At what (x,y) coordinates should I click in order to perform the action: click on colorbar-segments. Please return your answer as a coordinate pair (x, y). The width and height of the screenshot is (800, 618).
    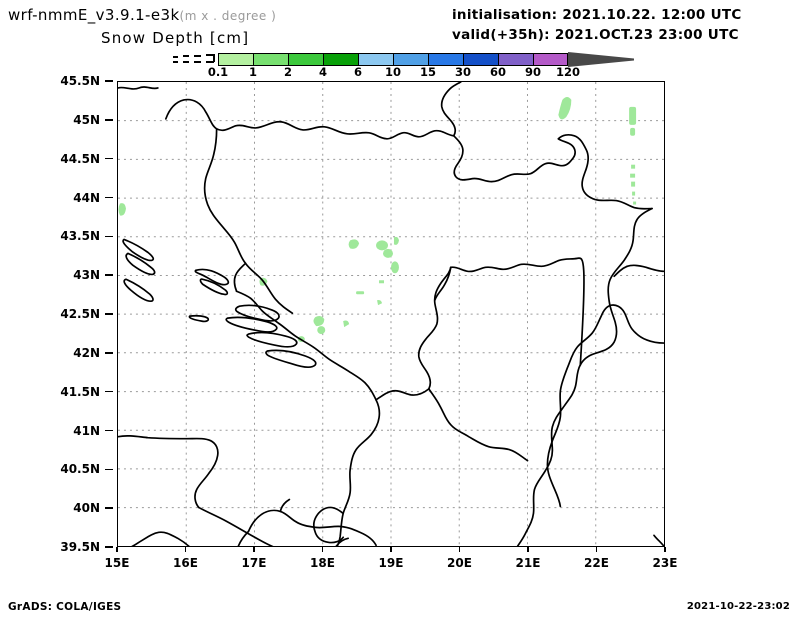
    Looking at the image, I should click on (393, 59).